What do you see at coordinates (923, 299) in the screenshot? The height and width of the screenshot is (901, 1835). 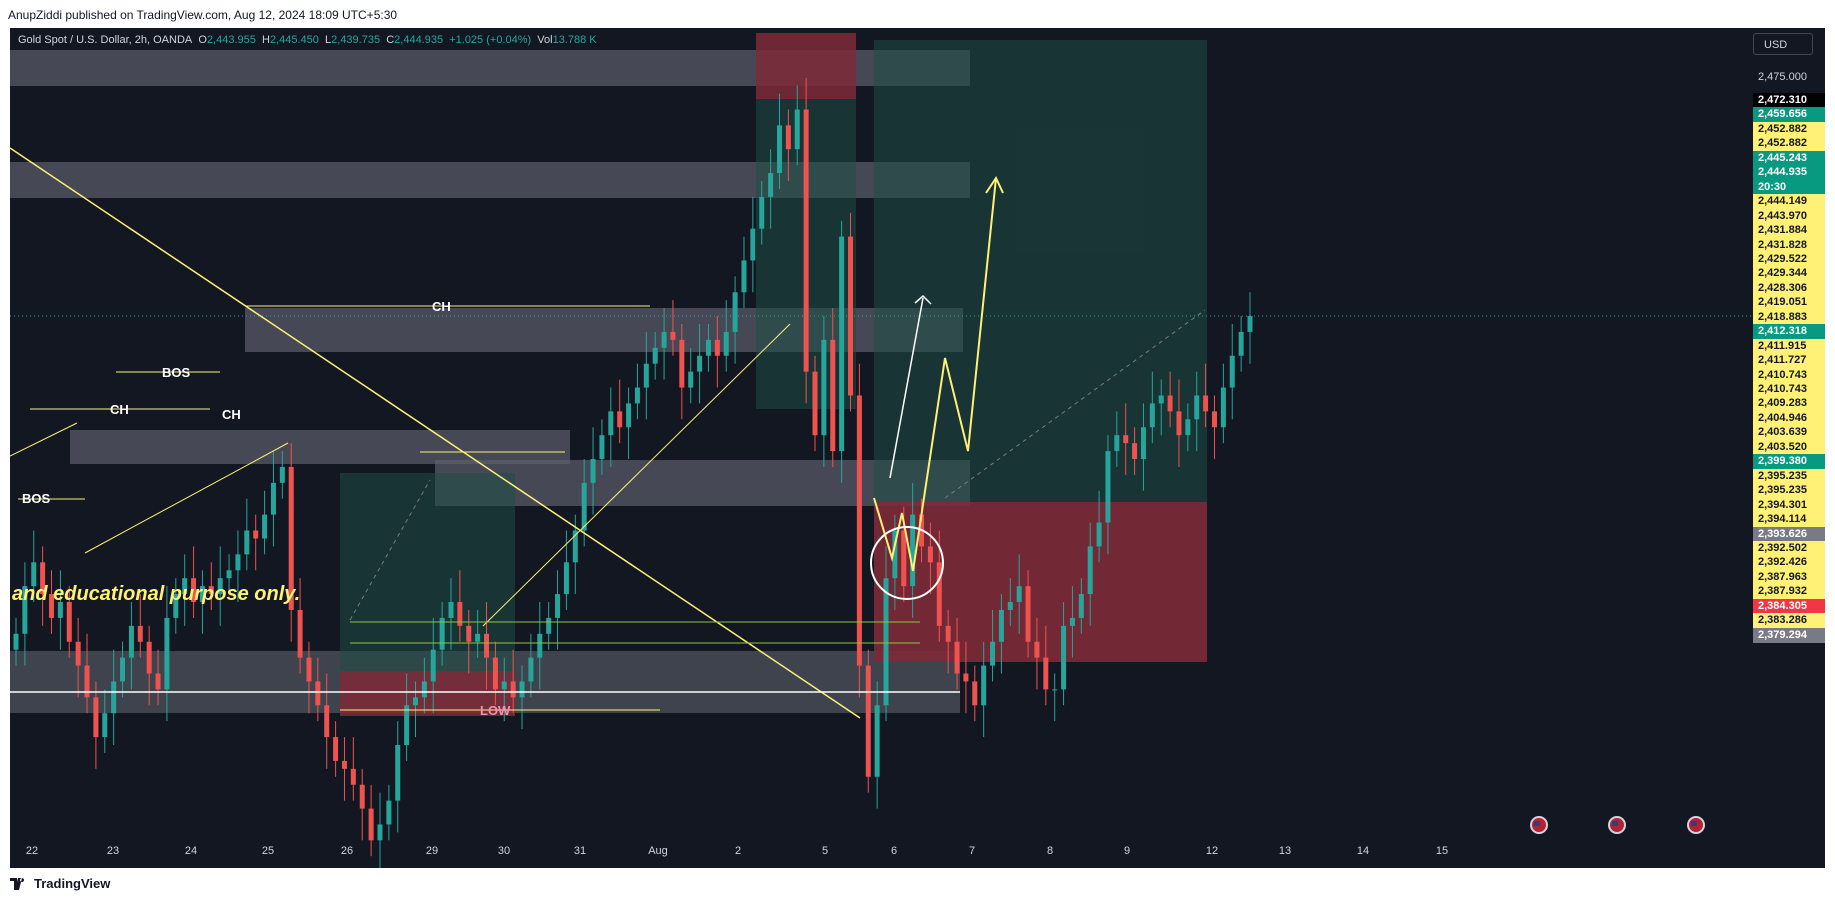 I see `arrow-head` at bounding box center [923, 299].